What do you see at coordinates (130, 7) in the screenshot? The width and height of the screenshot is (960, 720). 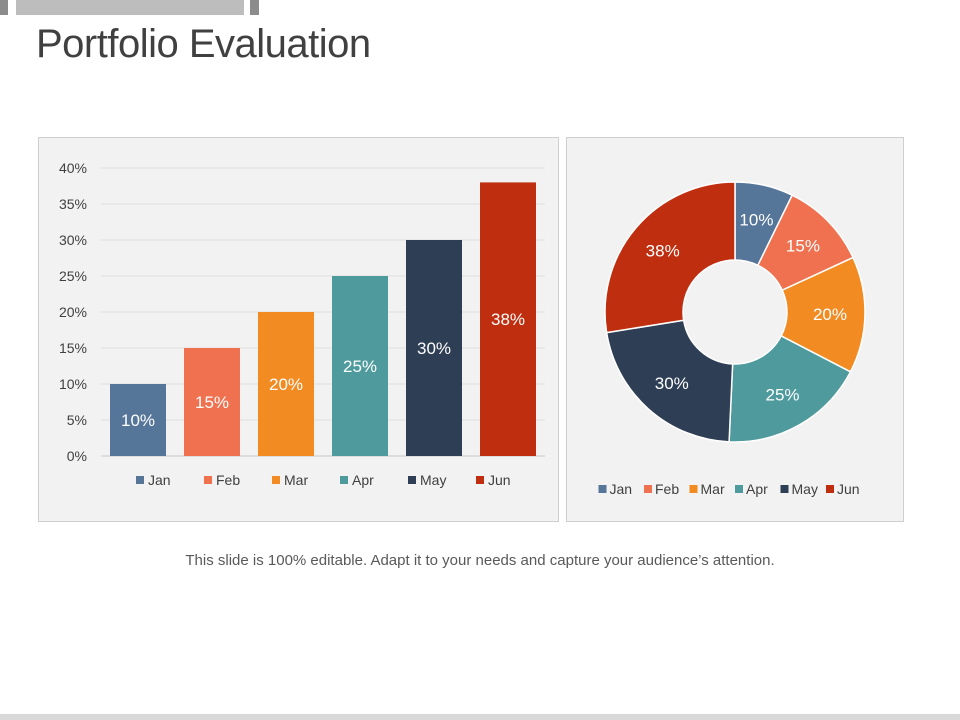 I see `top-accent-bar-center` at bounding box center [130, 7].